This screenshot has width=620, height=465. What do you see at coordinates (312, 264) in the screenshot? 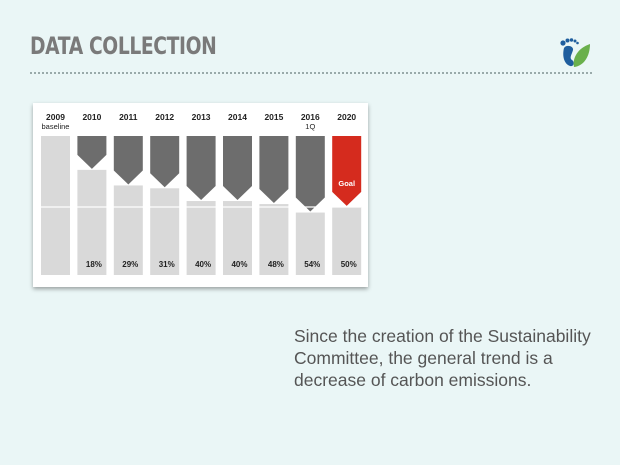
I see `value-label: 54%` at bounding box center [312, 264].